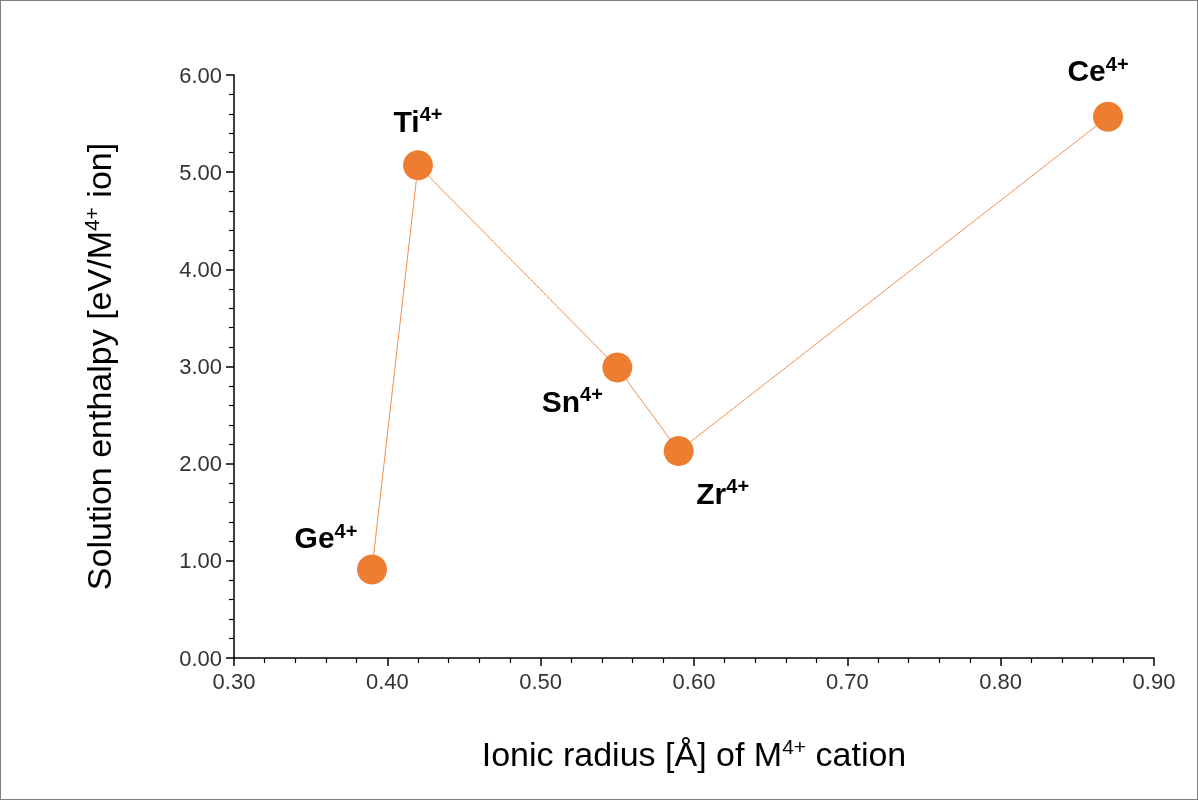  I want to click on y-tick-label: 6.00, so click(200, 75).